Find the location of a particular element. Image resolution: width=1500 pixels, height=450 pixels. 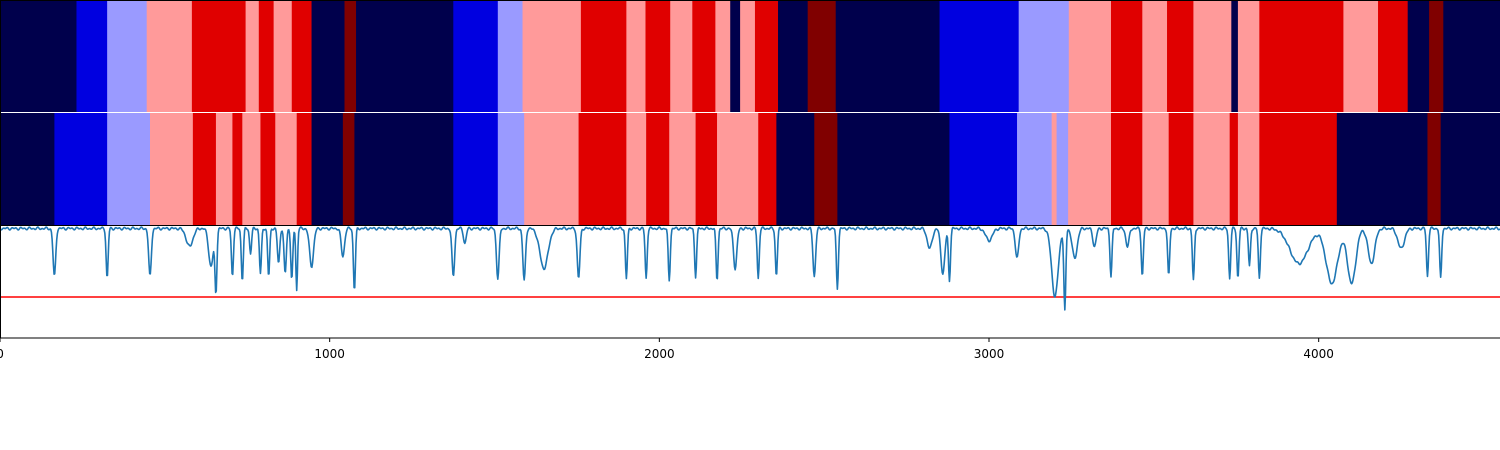

x-axis: 0 1000 2000 3000 4000 is located at coordinates (667, 349).